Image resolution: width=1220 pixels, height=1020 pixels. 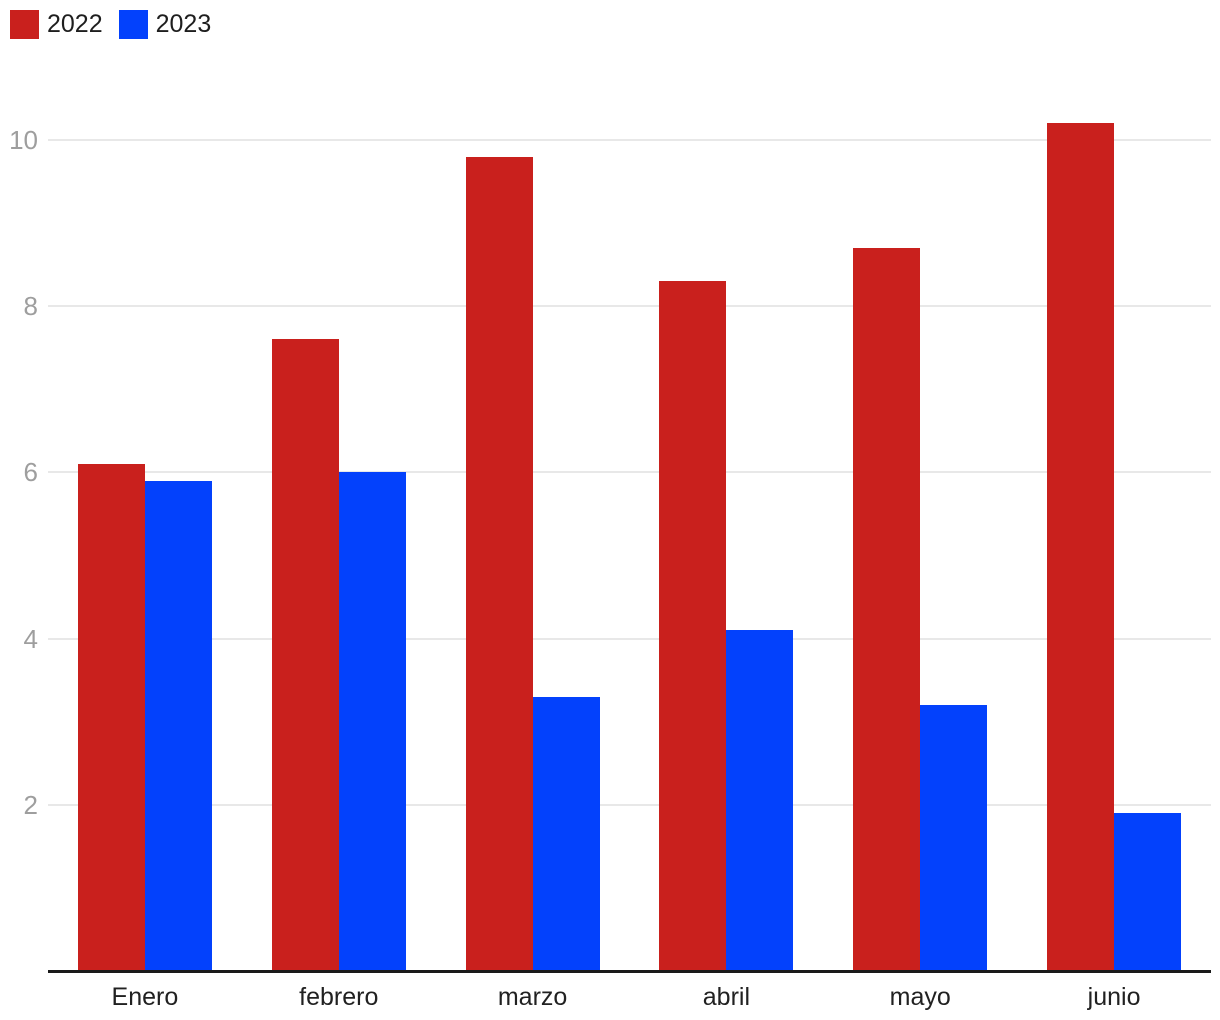 I want to click on gridline-y6, so click(x=629, y=472).